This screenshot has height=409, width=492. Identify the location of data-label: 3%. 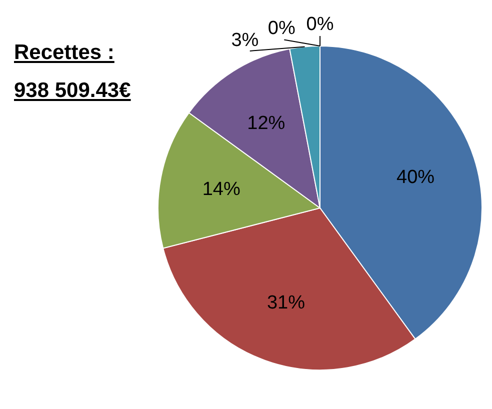
(245, 40).